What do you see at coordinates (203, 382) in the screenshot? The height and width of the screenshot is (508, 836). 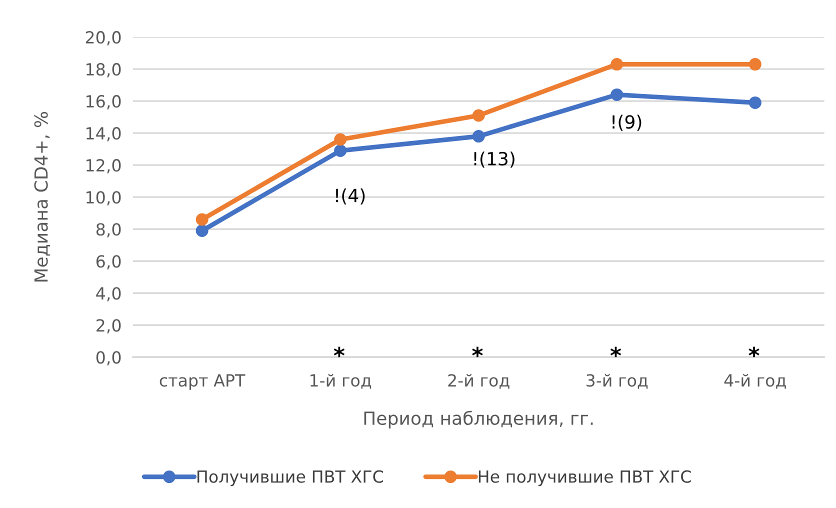 I see `x-tick-label: старт АРТ` at bounding box center [203, 382].